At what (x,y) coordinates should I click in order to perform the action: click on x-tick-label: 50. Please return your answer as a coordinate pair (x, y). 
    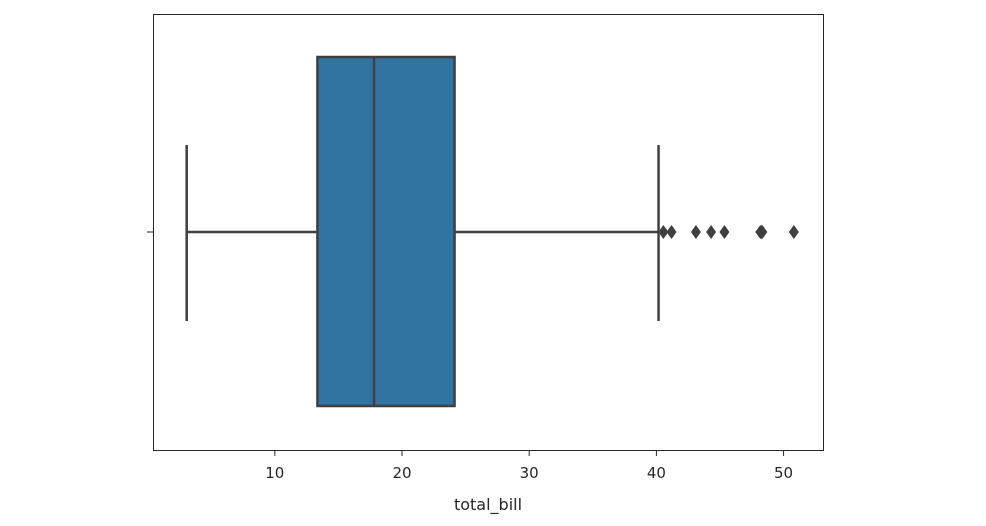
    Looking at the image, I should click on (783, 473).